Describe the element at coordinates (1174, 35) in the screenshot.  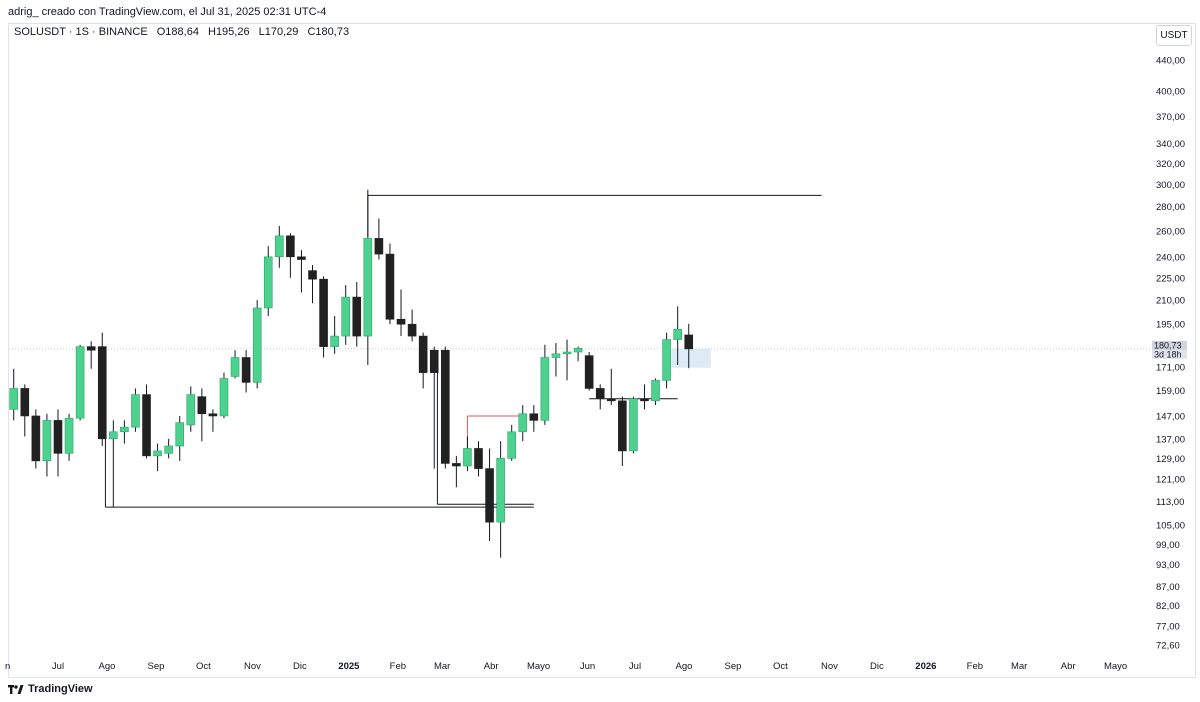
I see `currency-button: USDT` at that location.